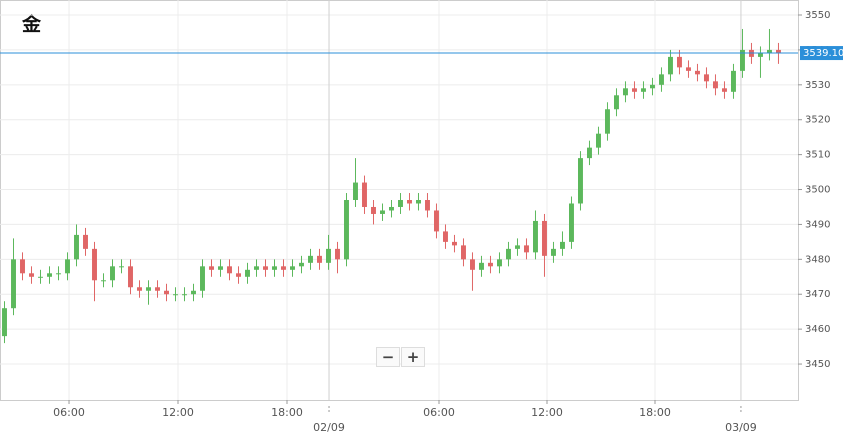 Image resolution: width=843 pixels, height=442 pixels. What do you see at coordinates (817, 364) in the screenshot?
I see `y-tick-label: 3450` at bounding box center [817, 364].